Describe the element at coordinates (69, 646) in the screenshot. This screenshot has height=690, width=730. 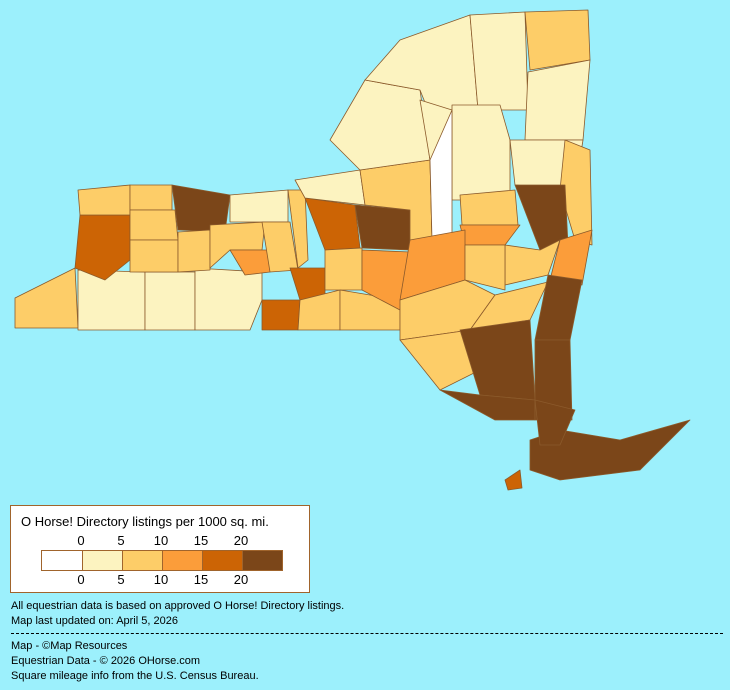
I see `map-credit: Map - ©Map Resources` at that location.